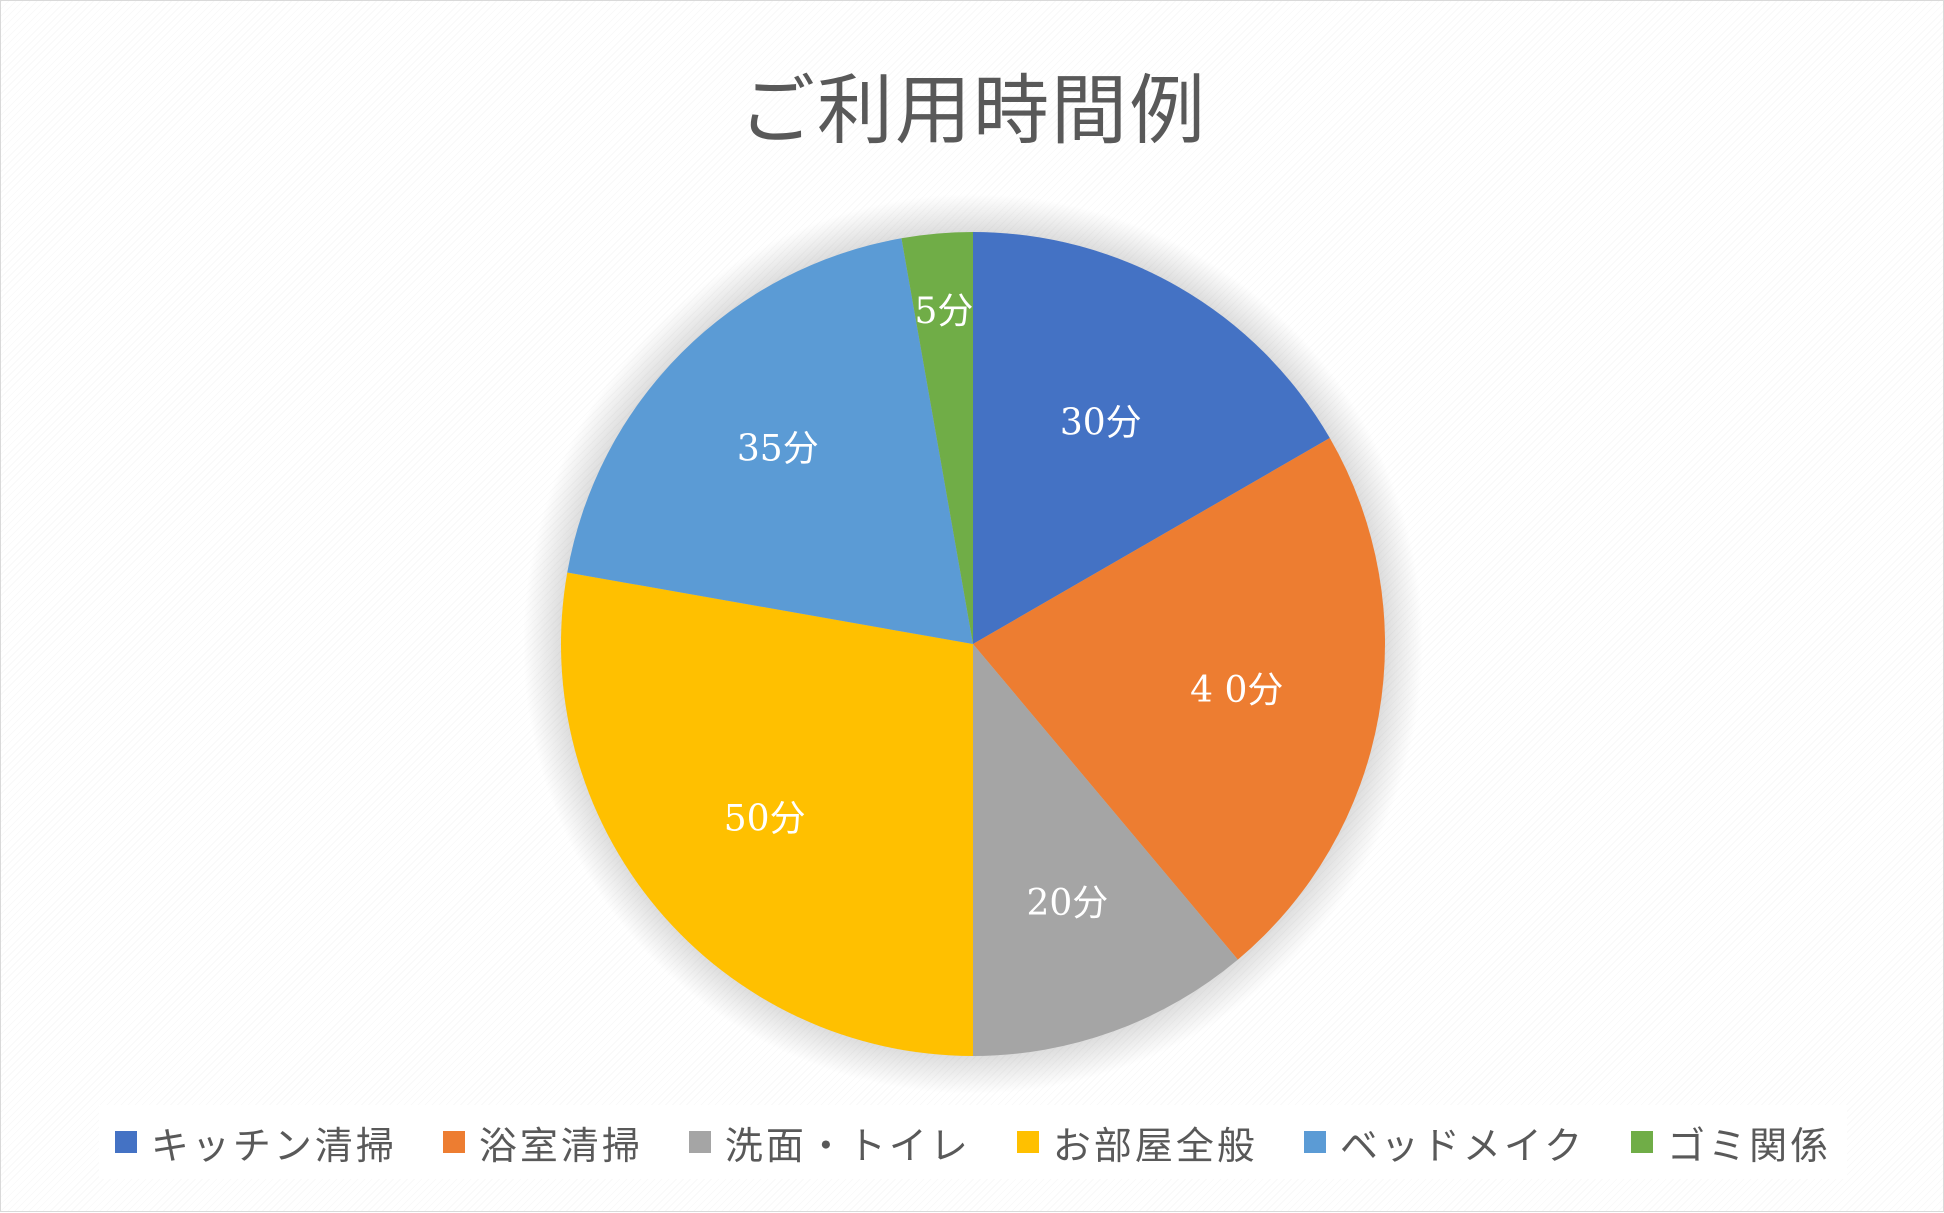 Image resolution: width=1944 pixels, height=1213 pixels. What do you see at coordinates (1749, 1145) in the screenshot?
I see `legend-label: ゴミ関係` at bounding box center [1749, 1145].